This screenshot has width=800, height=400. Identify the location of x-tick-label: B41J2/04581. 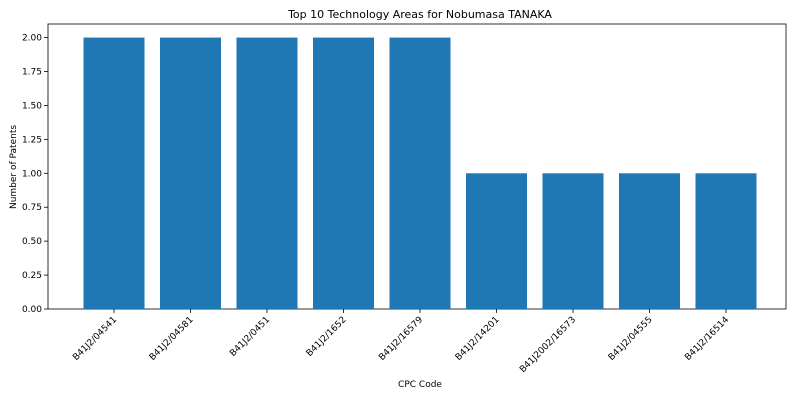
(172, 339).